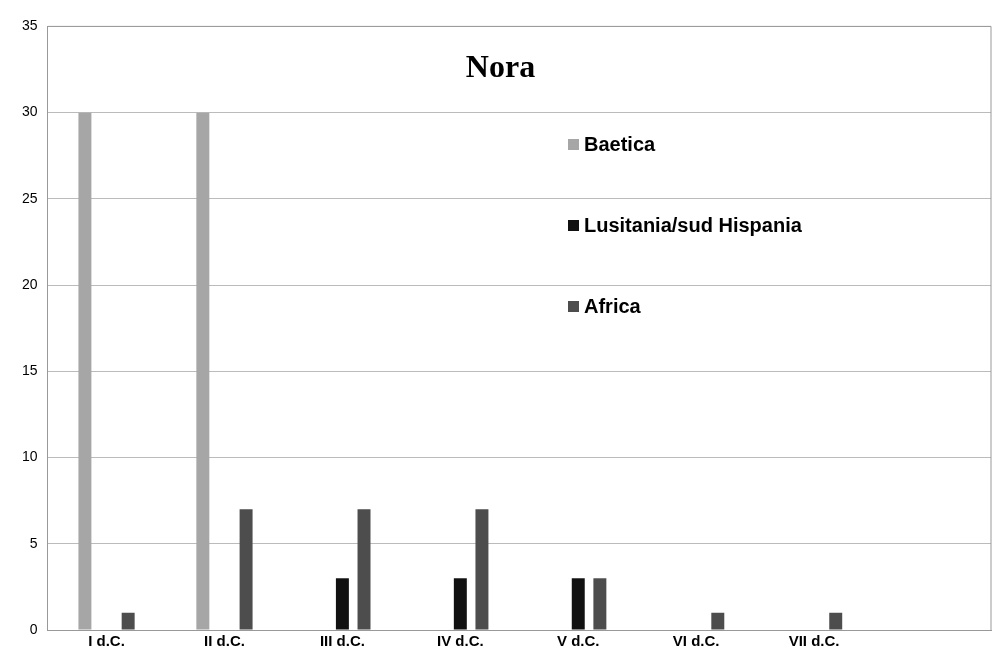  I want to click on y-tick-label: 15, so click(29, 370).